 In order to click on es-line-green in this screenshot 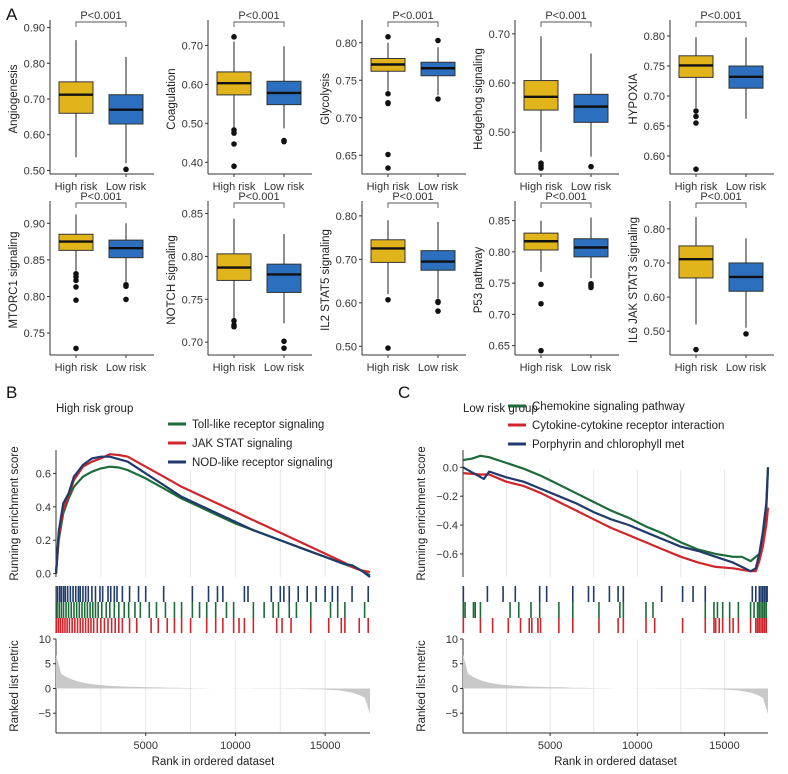, I will do `click(616, 508)`.